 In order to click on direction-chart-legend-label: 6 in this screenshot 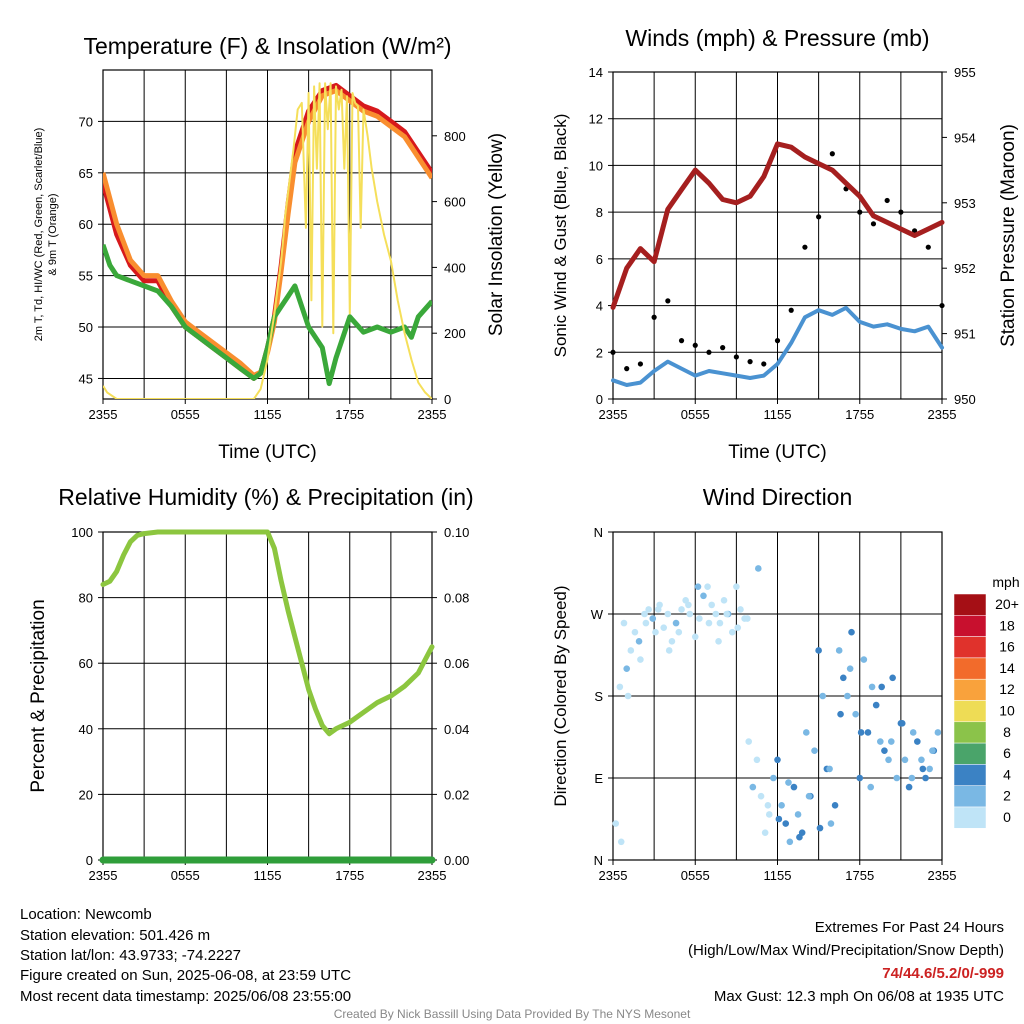, I will do `click(1007, 753)`.